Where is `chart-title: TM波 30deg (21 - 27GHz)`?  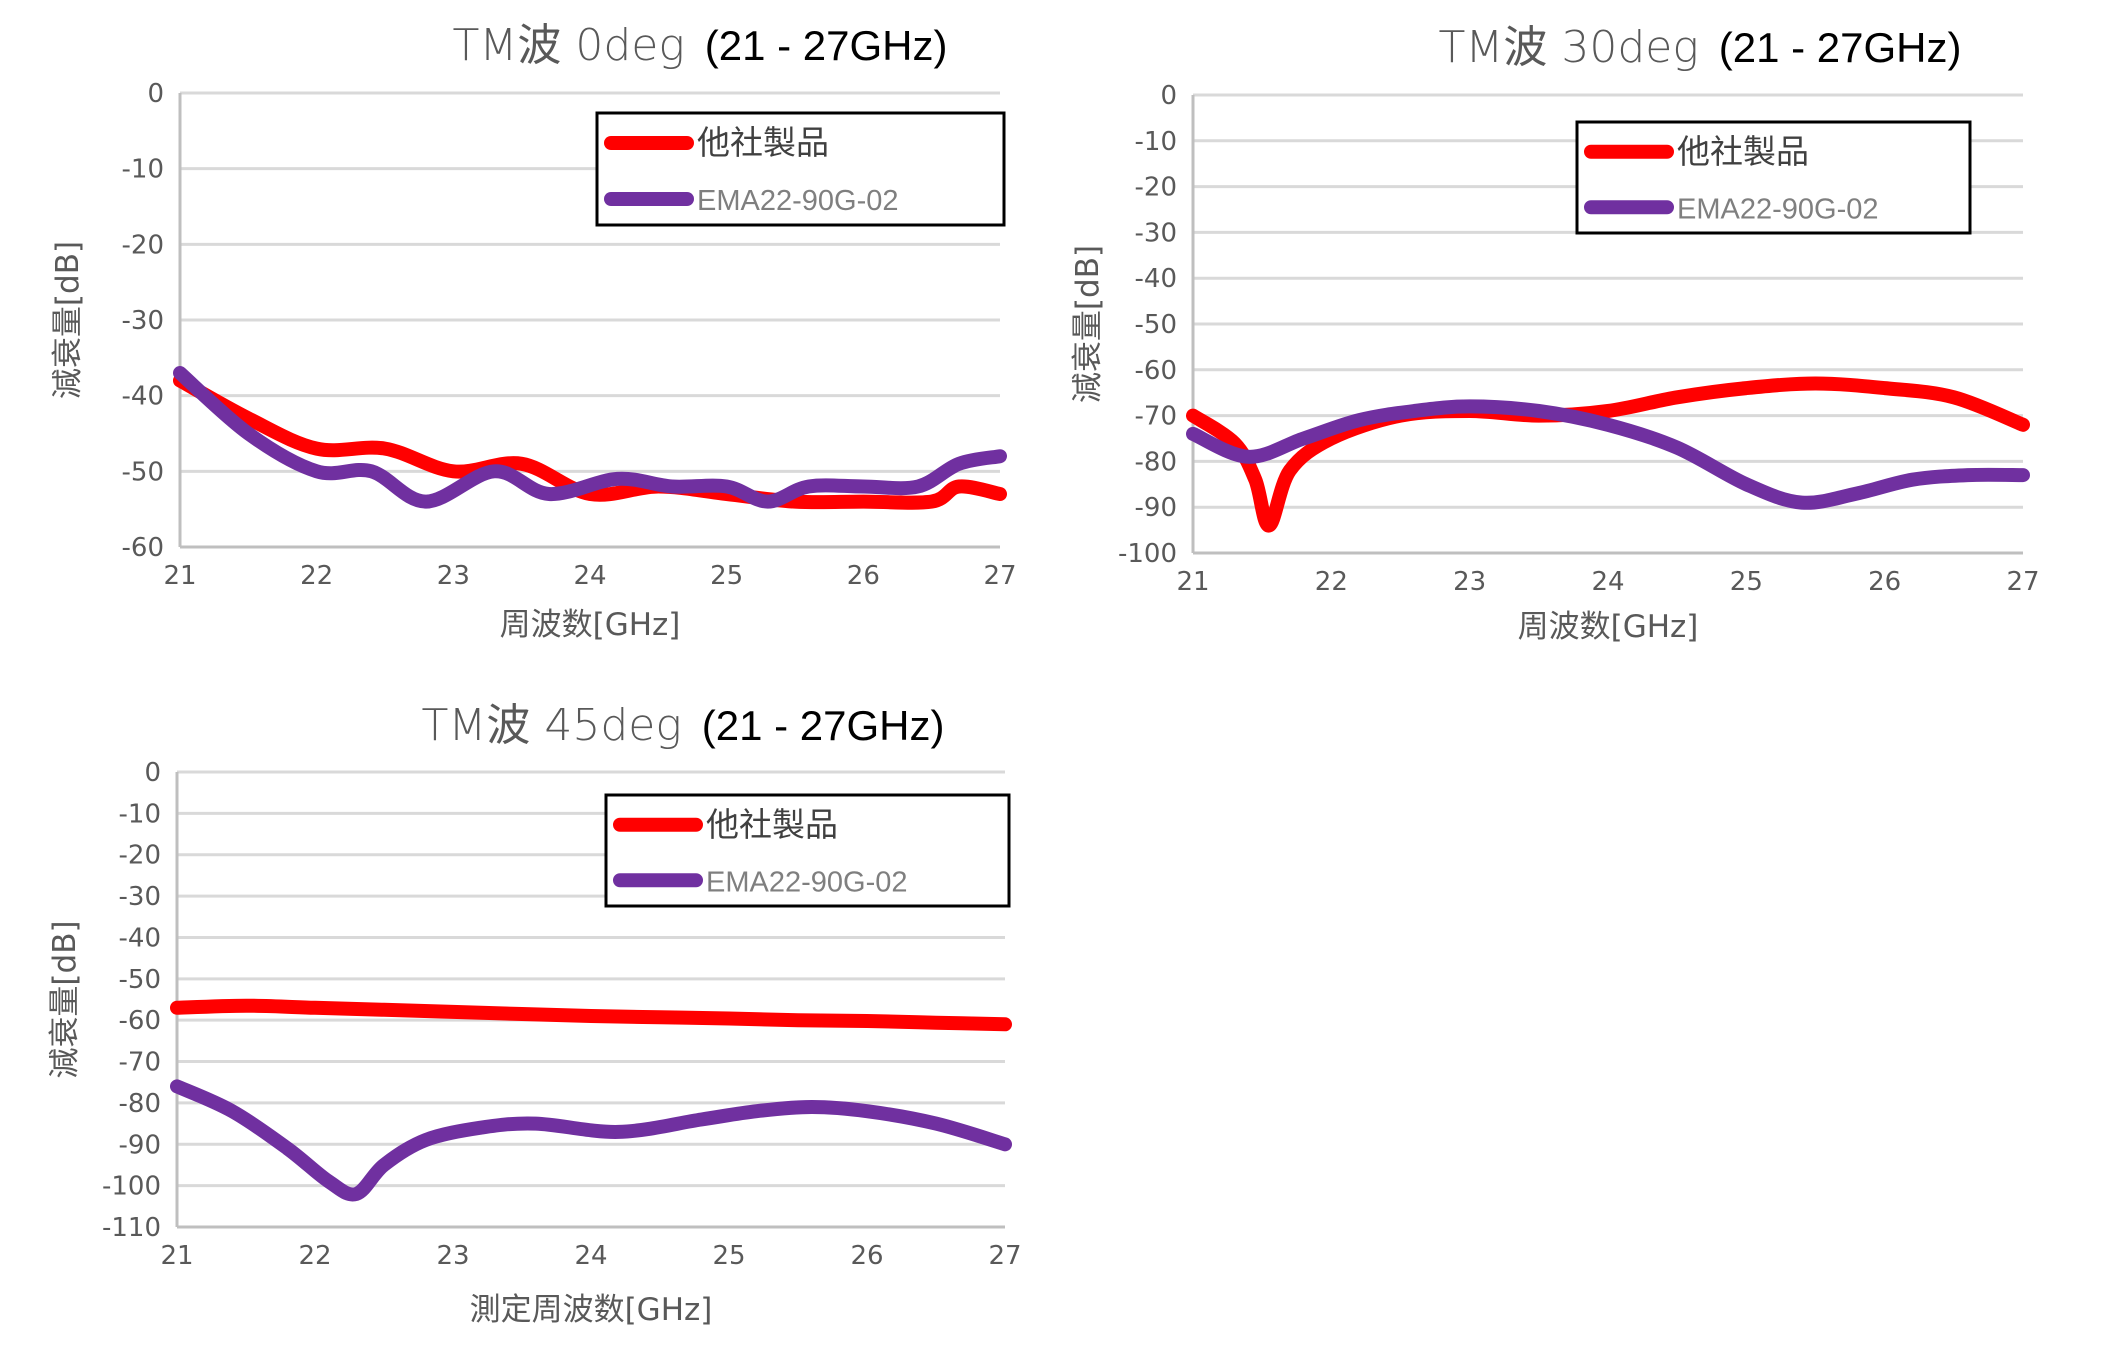 chart-title: TM波 30deg (21 - 27GHz) is located at coordinates (1700, 47).